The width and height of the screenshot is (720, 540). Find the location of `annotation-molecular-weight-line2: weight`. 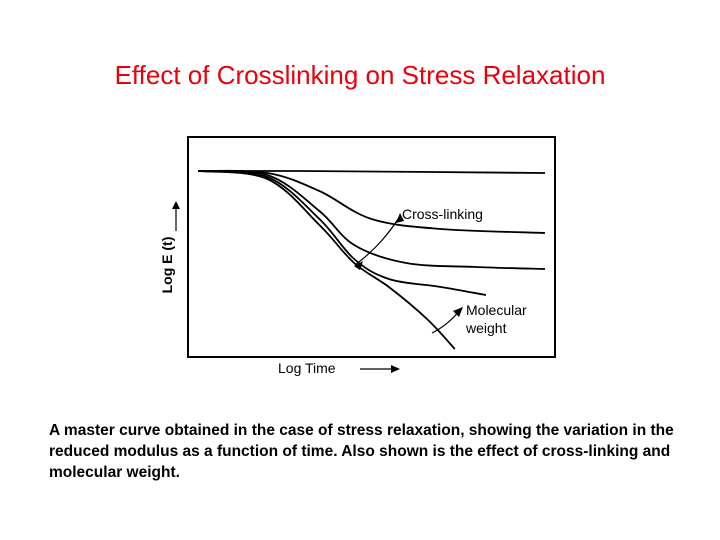

annotation-molecular-weight-line2: weight is located at coordinates (486, 328).